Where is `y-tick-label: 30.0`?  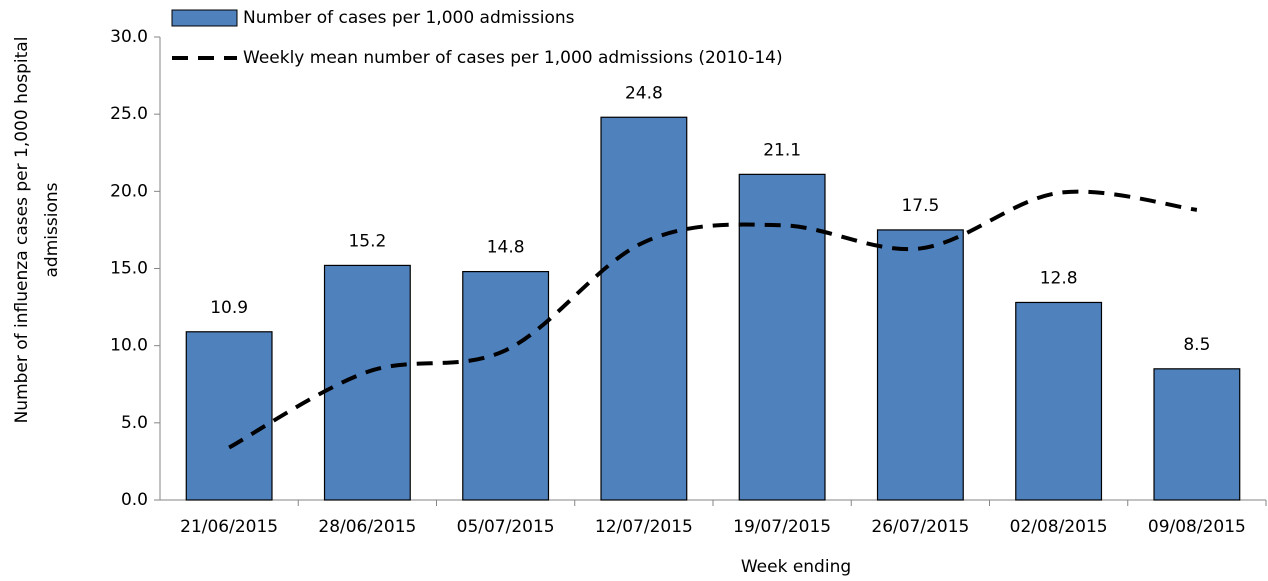 y-tick-label: 30.0 is located at coordinates (129, 37).